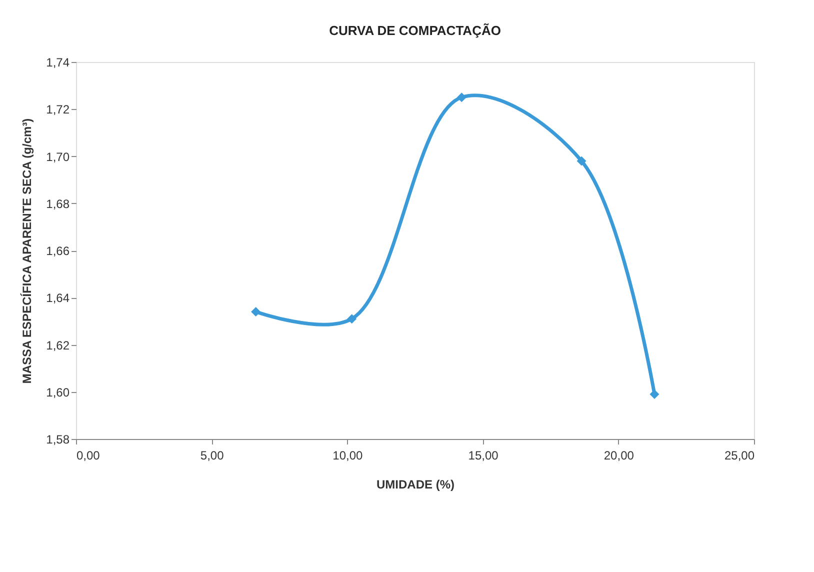 This screenshot has height=572, width=814. I want to click on chart-title: CURVA DE COMPACTAÇÃO, so click(415, 30).